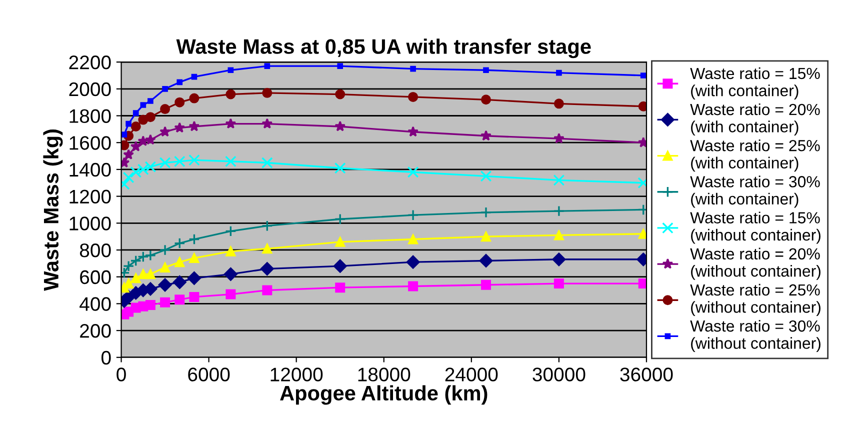  I want to click on y-axis-title: Waste Mass (kg), so click(53, 210).